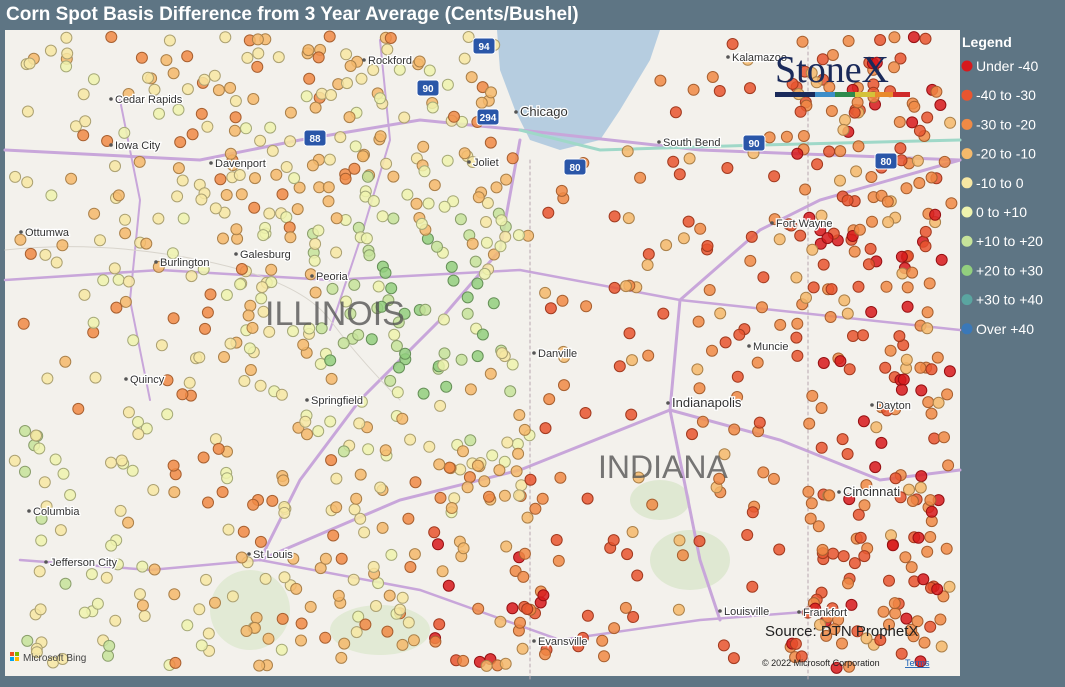 This screenshot has width=1065, height=687. What do you see at coordinates (578, 90) in the screenshot?
I see `lake-michigan` at bounding box center [578, 90].